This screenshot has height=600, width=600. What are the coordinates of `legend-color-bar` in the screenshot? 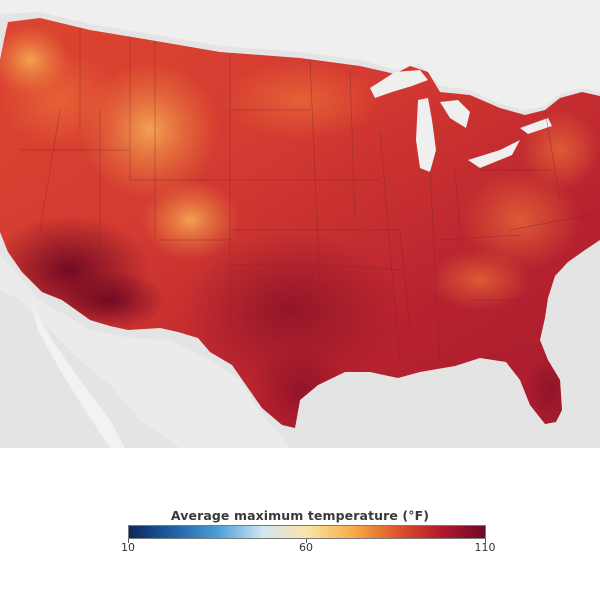 It's located at (307, 532).